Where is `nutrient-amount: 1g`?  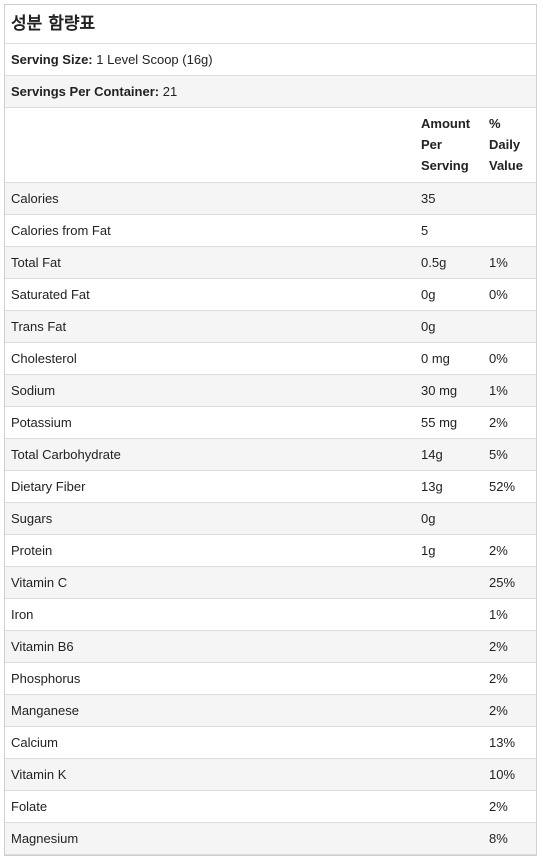
nutrient-amount: 1g is located at coordinates (449, 550).